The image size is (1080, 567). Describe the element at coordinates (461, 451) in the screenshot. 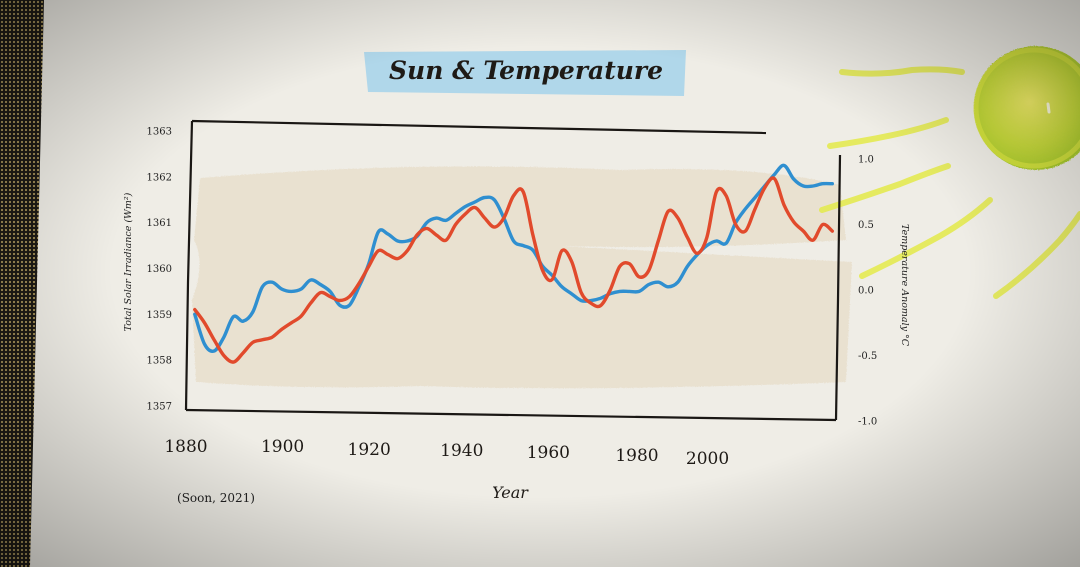

I see `x-tick-label: 1940` at that location.